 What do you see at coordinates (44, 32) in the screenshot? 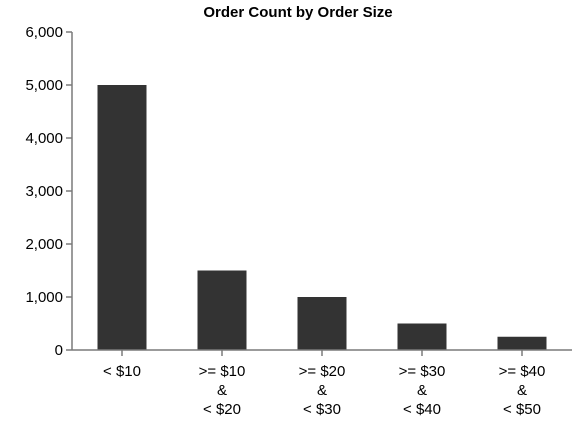
I see `y-tick-label: 6,000` at bounding box center [44, 32].